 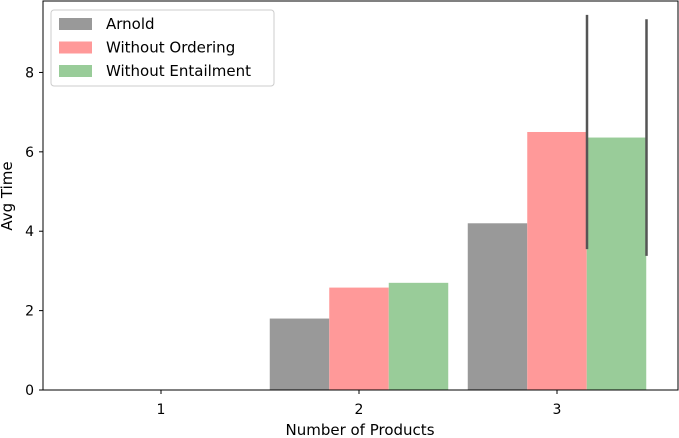 What do you see at coordinates (359, 410) in the screenshot?
I see `x-tick-label: 2` at bounding box center [359, 410].